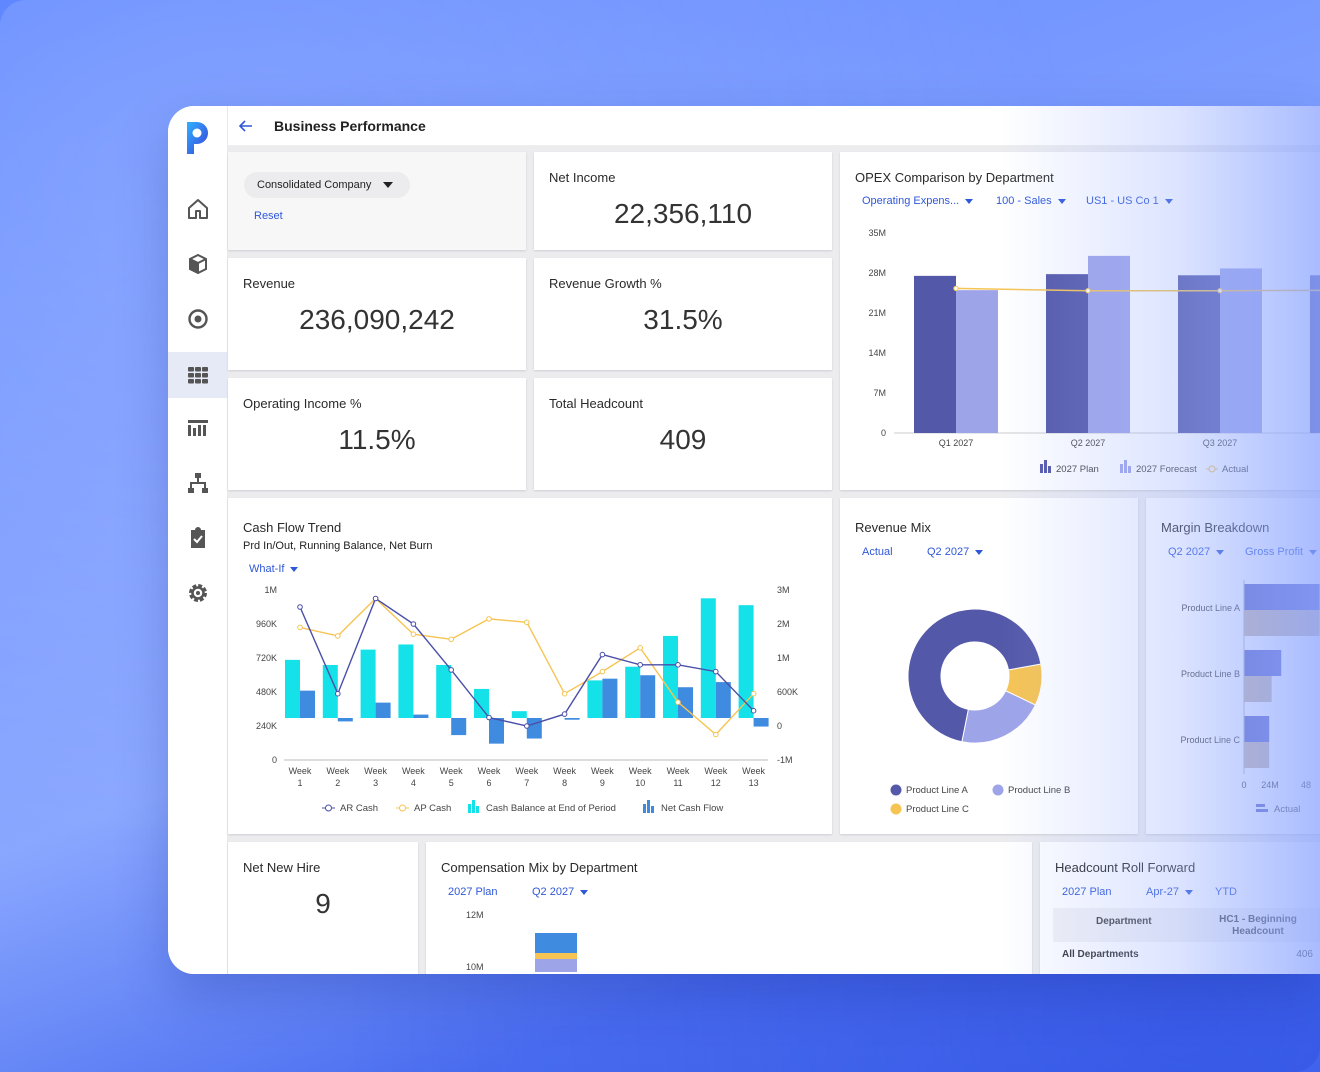 The width and height of the screenshot is (1320, 1072). I want to click on right-tick-label: -1M, so click(785, 760).